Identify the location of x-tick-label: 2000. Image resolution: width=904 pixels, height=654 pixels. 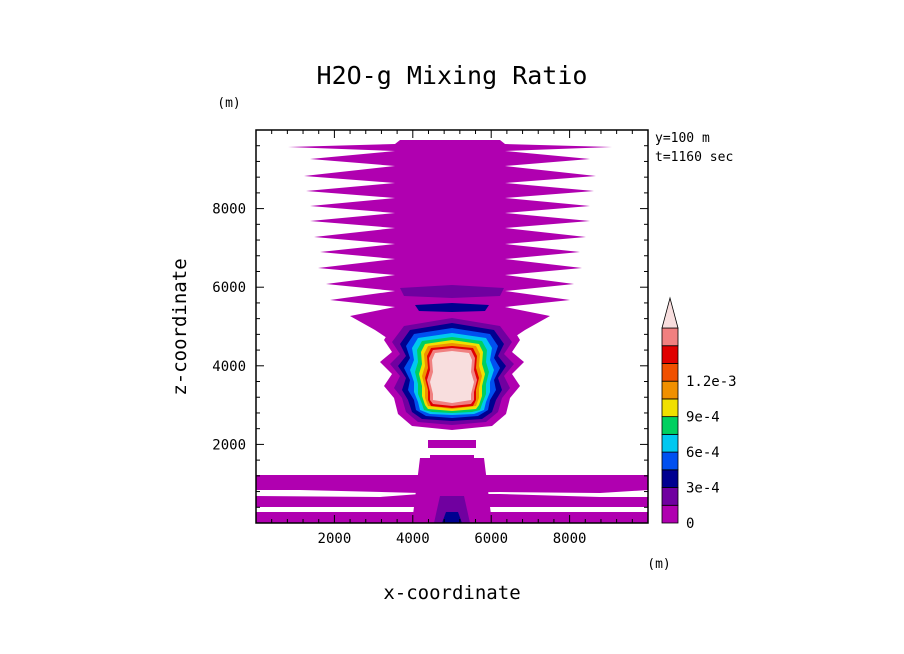
(335, 539).